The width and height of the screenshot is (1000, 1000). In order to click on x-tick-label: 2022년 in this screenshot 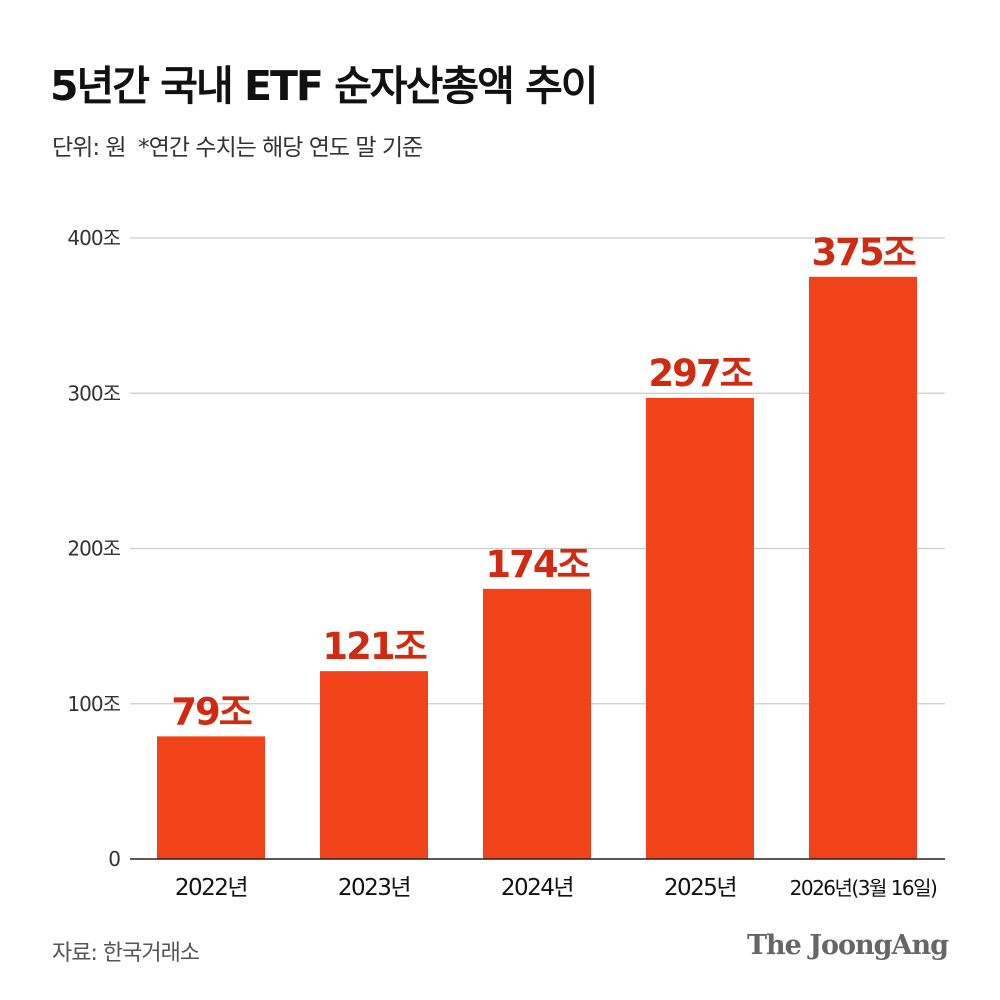, I will do `click(211, 888)`.